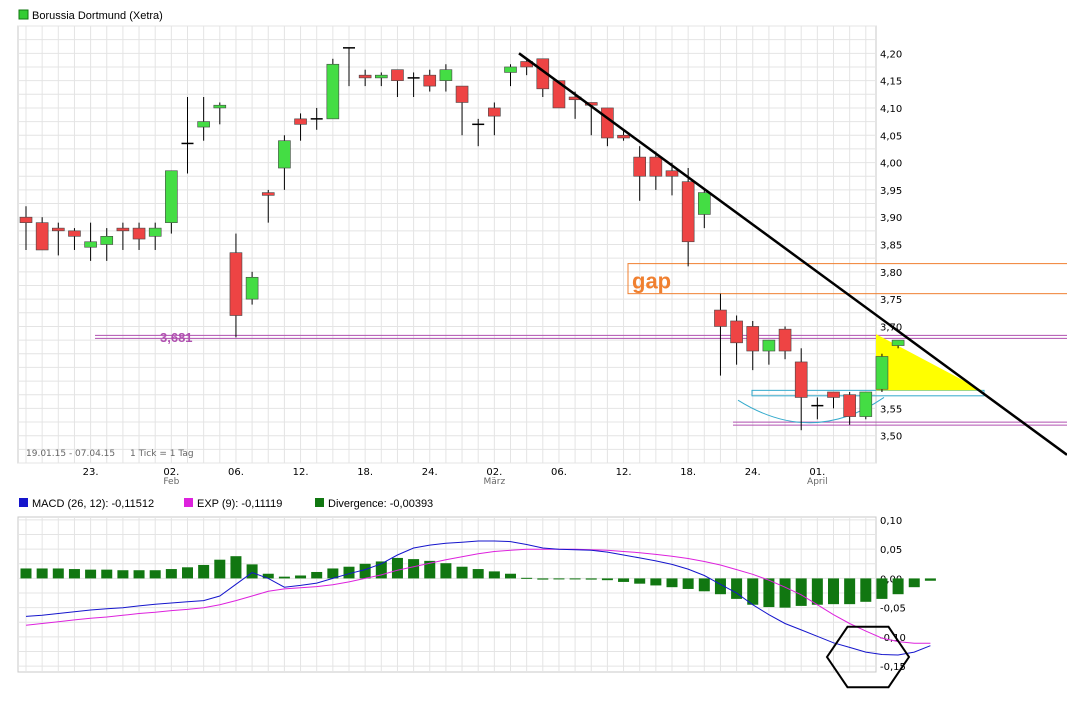  I want to click on macd-legend-swatch, so click(23, 502).